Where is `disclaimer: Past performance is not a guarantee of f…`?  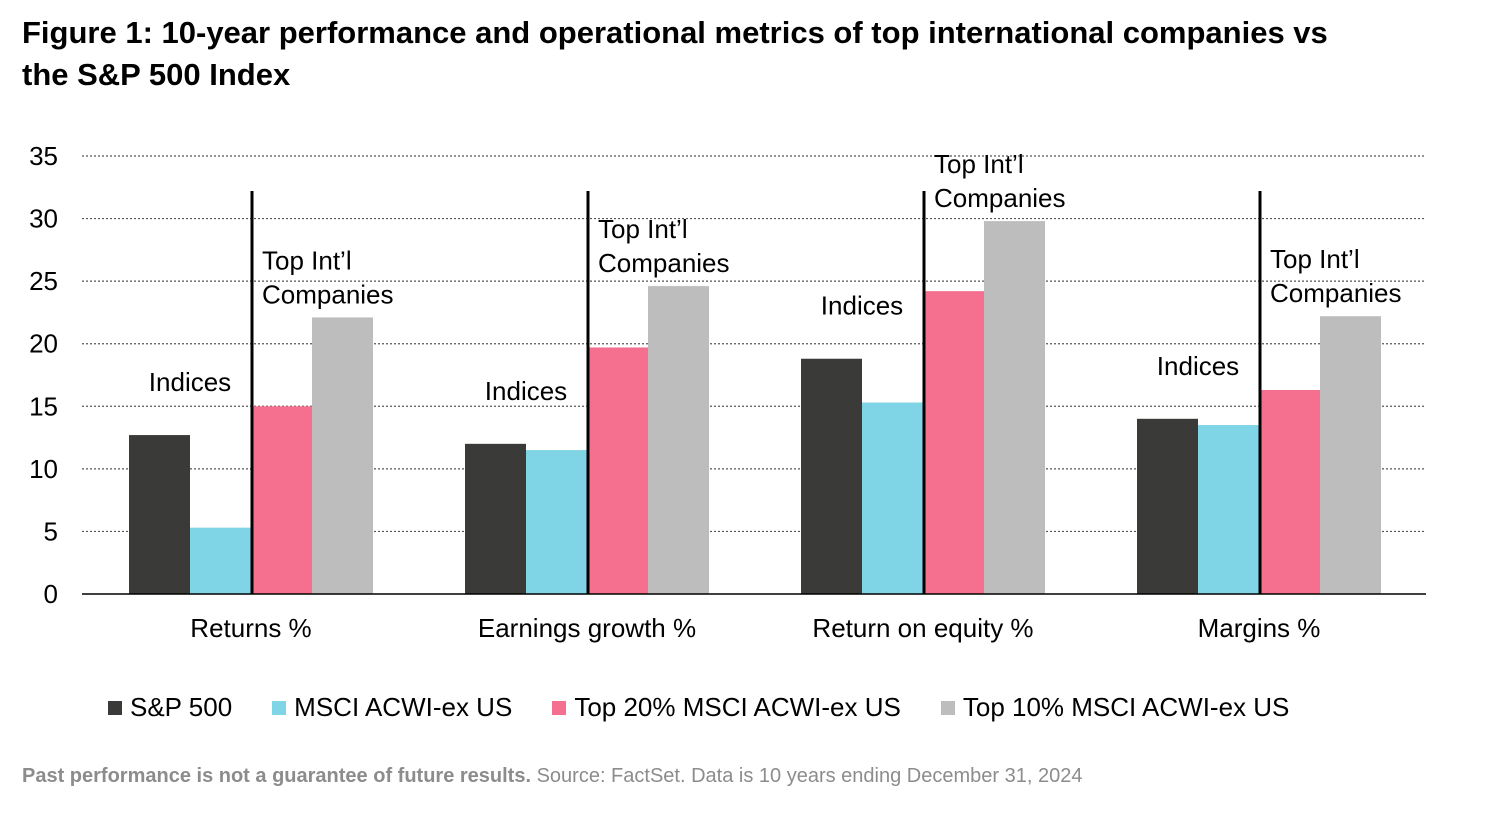 disclaimer: Past performance is not a guarantee of f… is located at coordinates (277, 776).